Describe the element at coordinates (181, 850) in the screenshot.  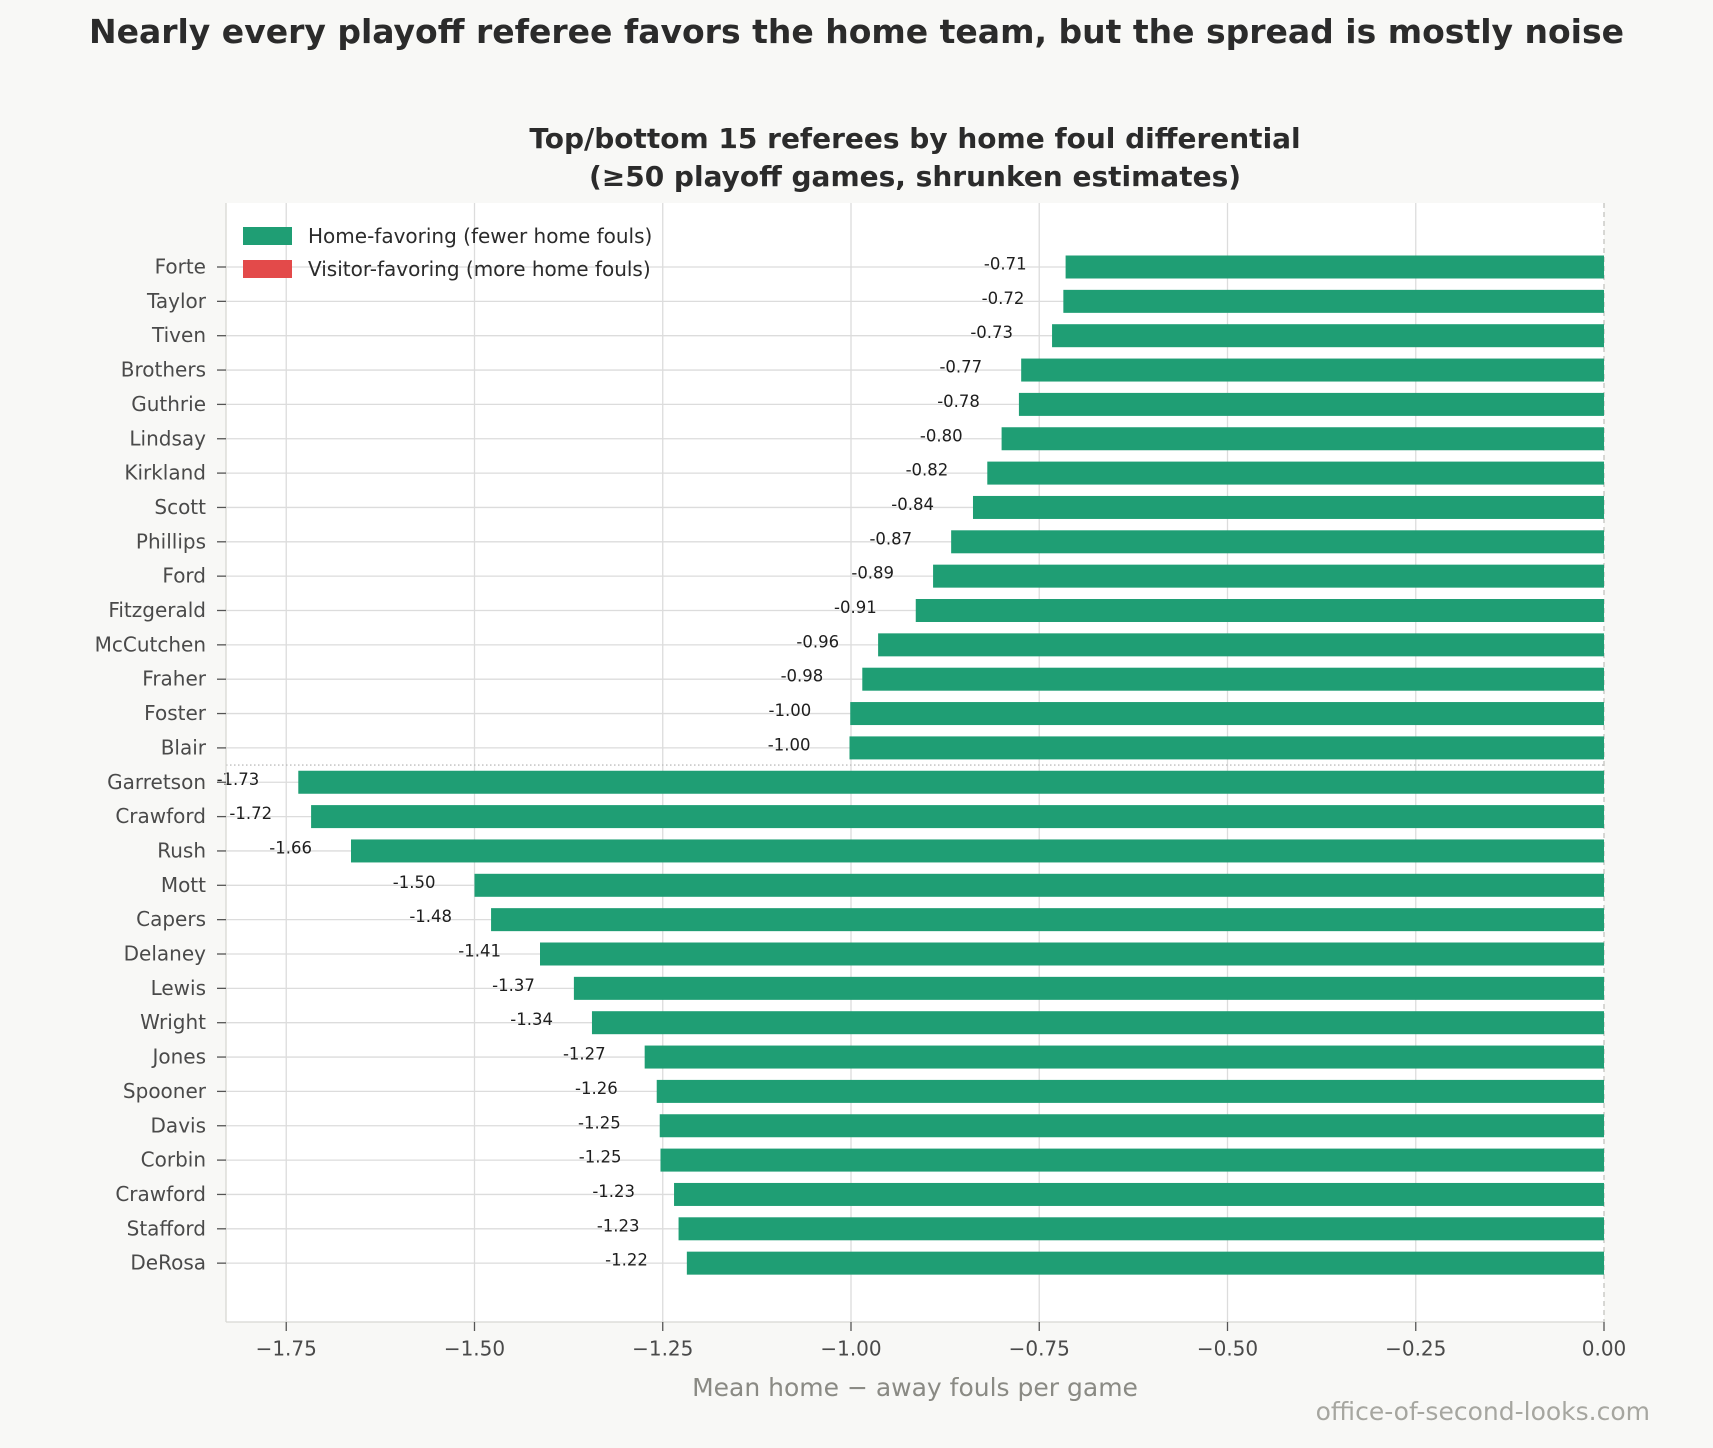
I see `y-tick-label: Rush` at that location.